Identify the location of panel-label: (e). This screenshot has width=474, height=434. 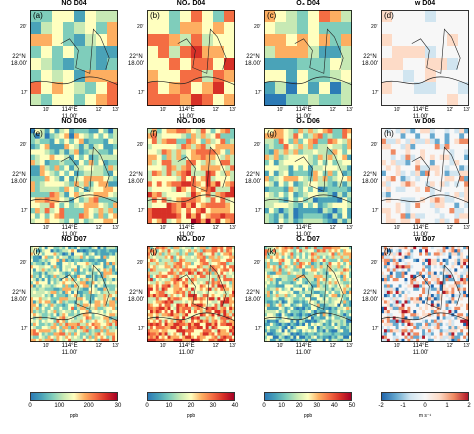
(38, 133).